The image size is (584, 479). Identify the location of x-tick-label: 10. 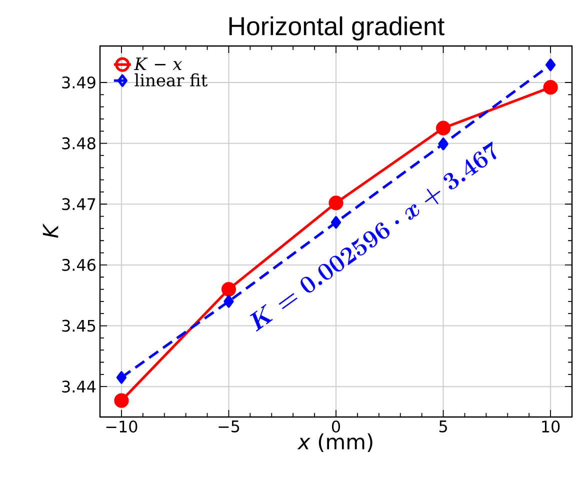
(551, 426).